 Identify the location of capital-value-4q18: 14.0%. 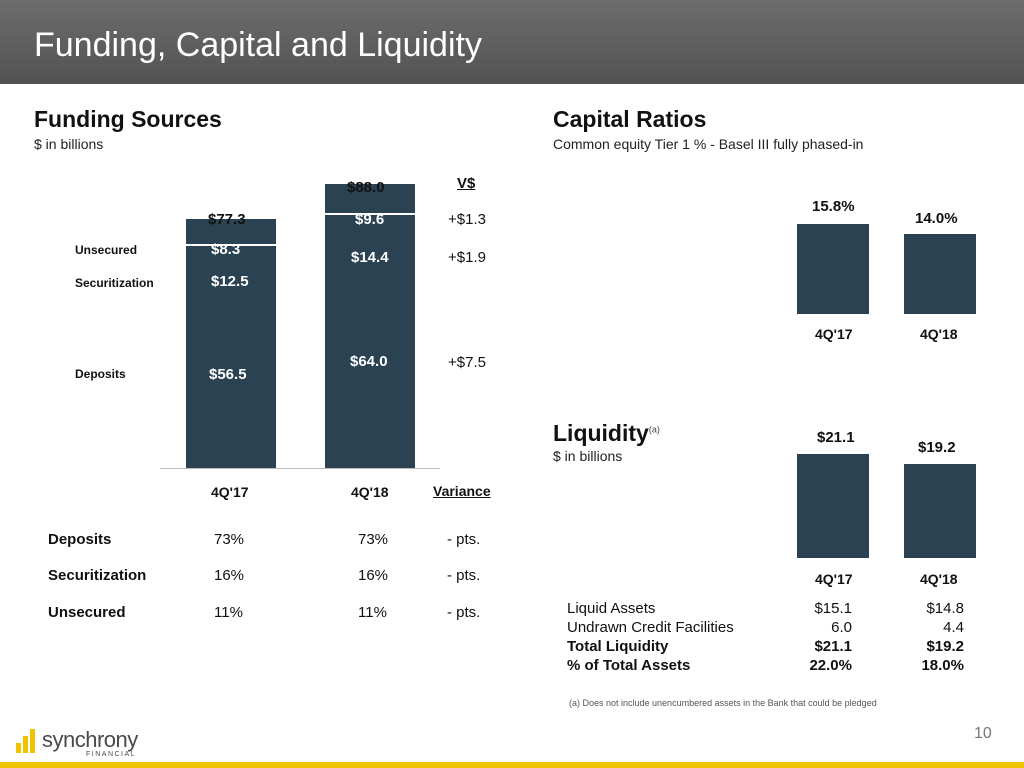
(936, 218).